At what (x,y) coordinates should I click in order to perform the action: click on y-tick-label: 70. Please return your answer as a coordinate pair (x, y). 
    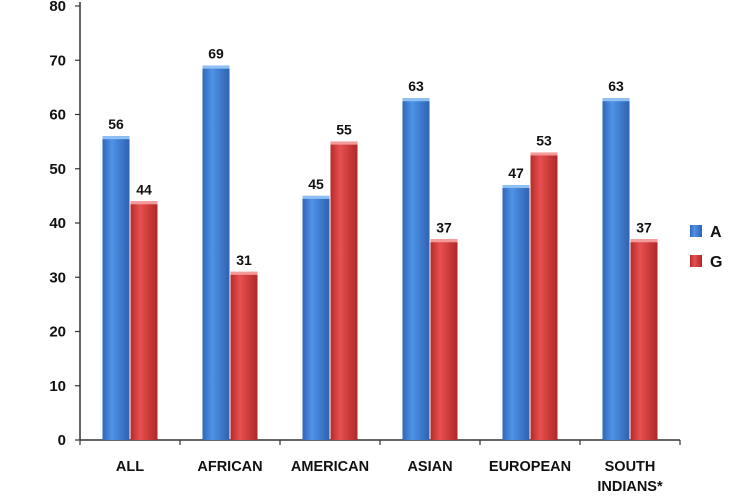
    Looking at the image, I should click on (57, 60).